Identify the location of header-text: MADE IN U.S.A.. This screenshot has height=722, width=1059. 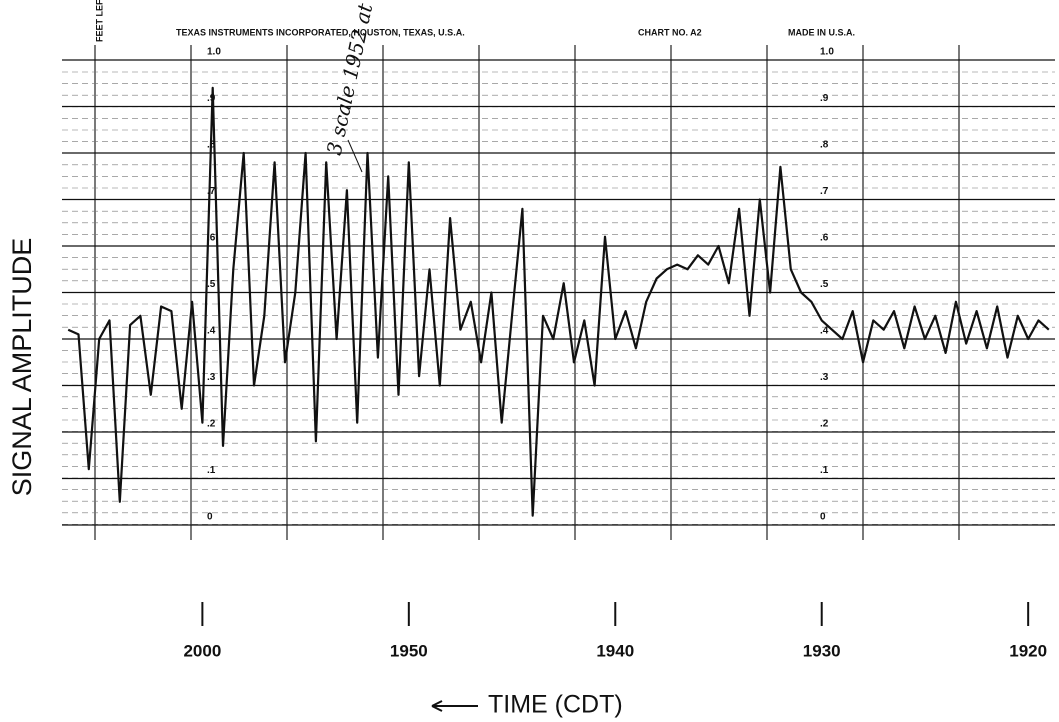
(821, 32).